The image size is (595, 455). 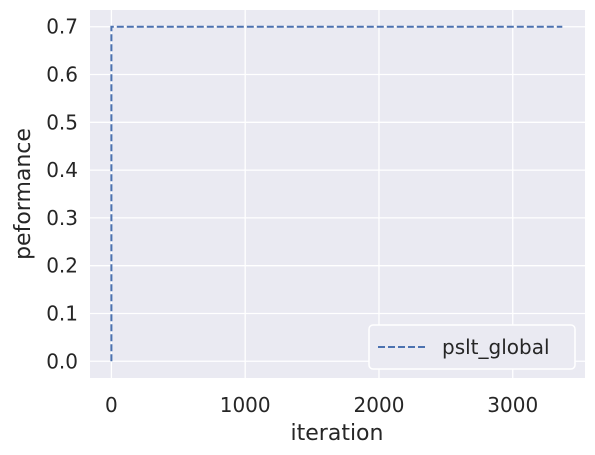 I want to click on x-tick-label: 3000, so click(x=512, y=405).